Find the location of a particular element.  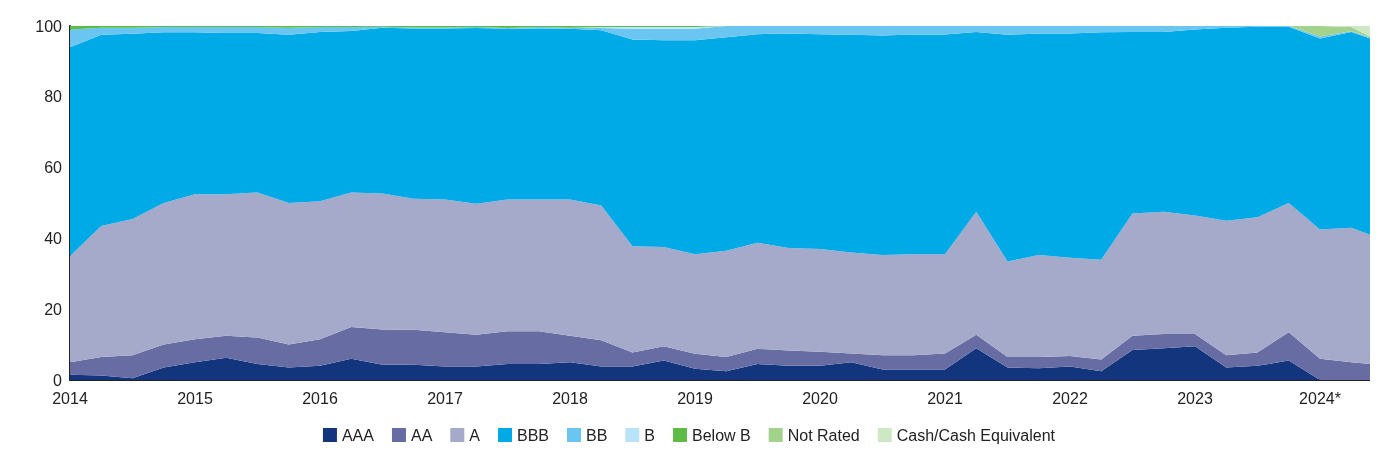

x-tick-label: 2022 is located at coordinates (1070, 398).